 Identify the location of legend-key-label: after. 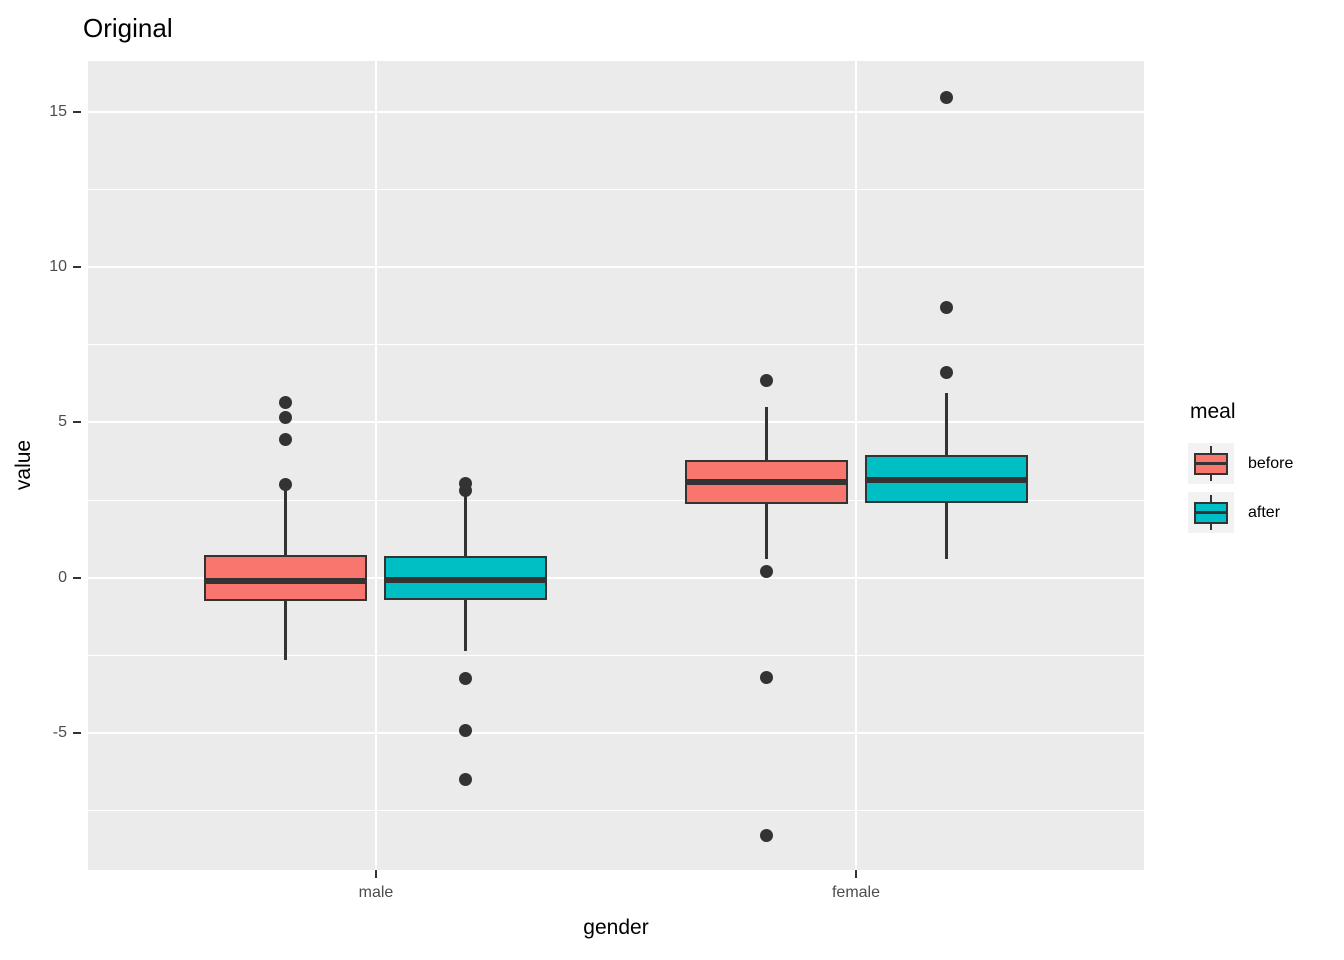
(1264, 512).